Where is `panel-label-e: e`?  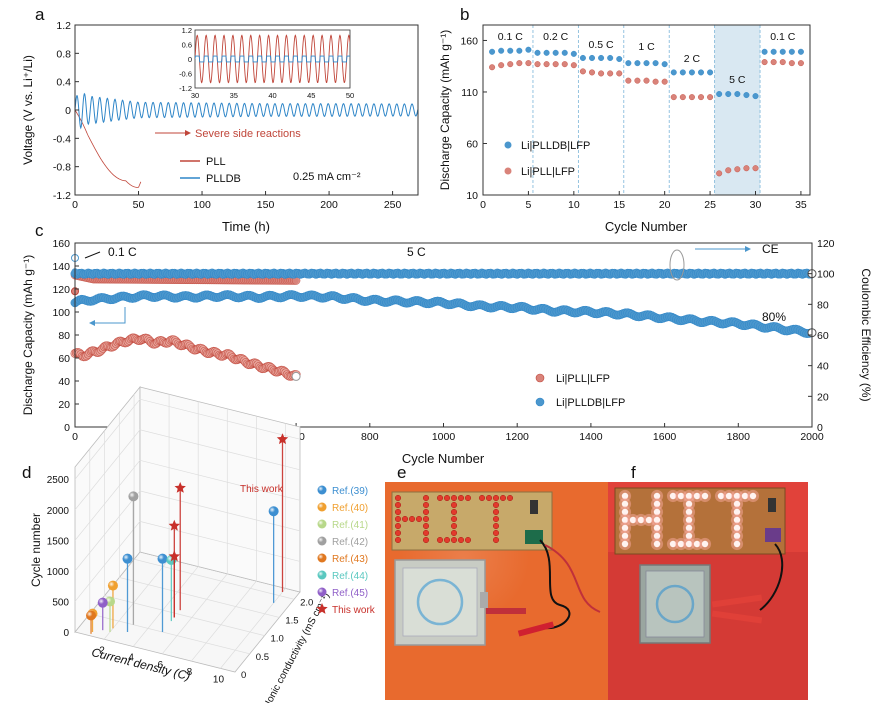 panel-label-e: e is located at coordinates (401, 472).